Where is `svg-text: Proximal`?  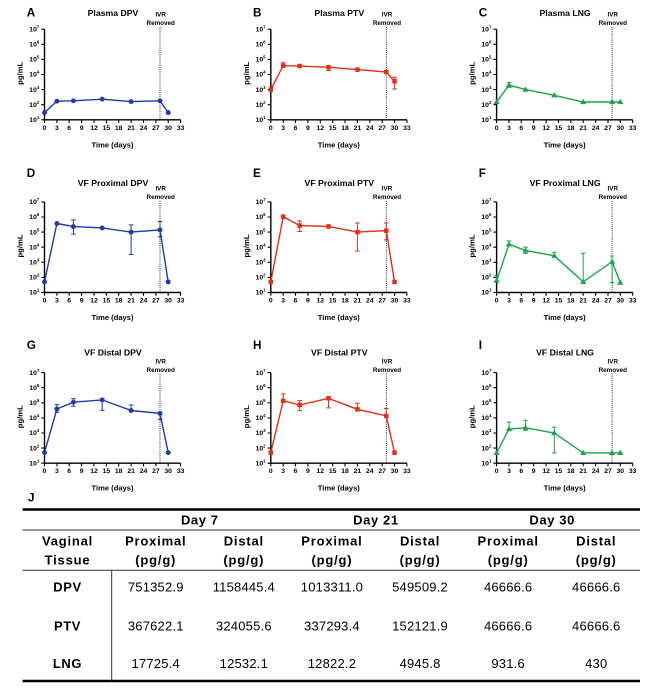 svg-text: Proximal is located at coordinates (331, 540).